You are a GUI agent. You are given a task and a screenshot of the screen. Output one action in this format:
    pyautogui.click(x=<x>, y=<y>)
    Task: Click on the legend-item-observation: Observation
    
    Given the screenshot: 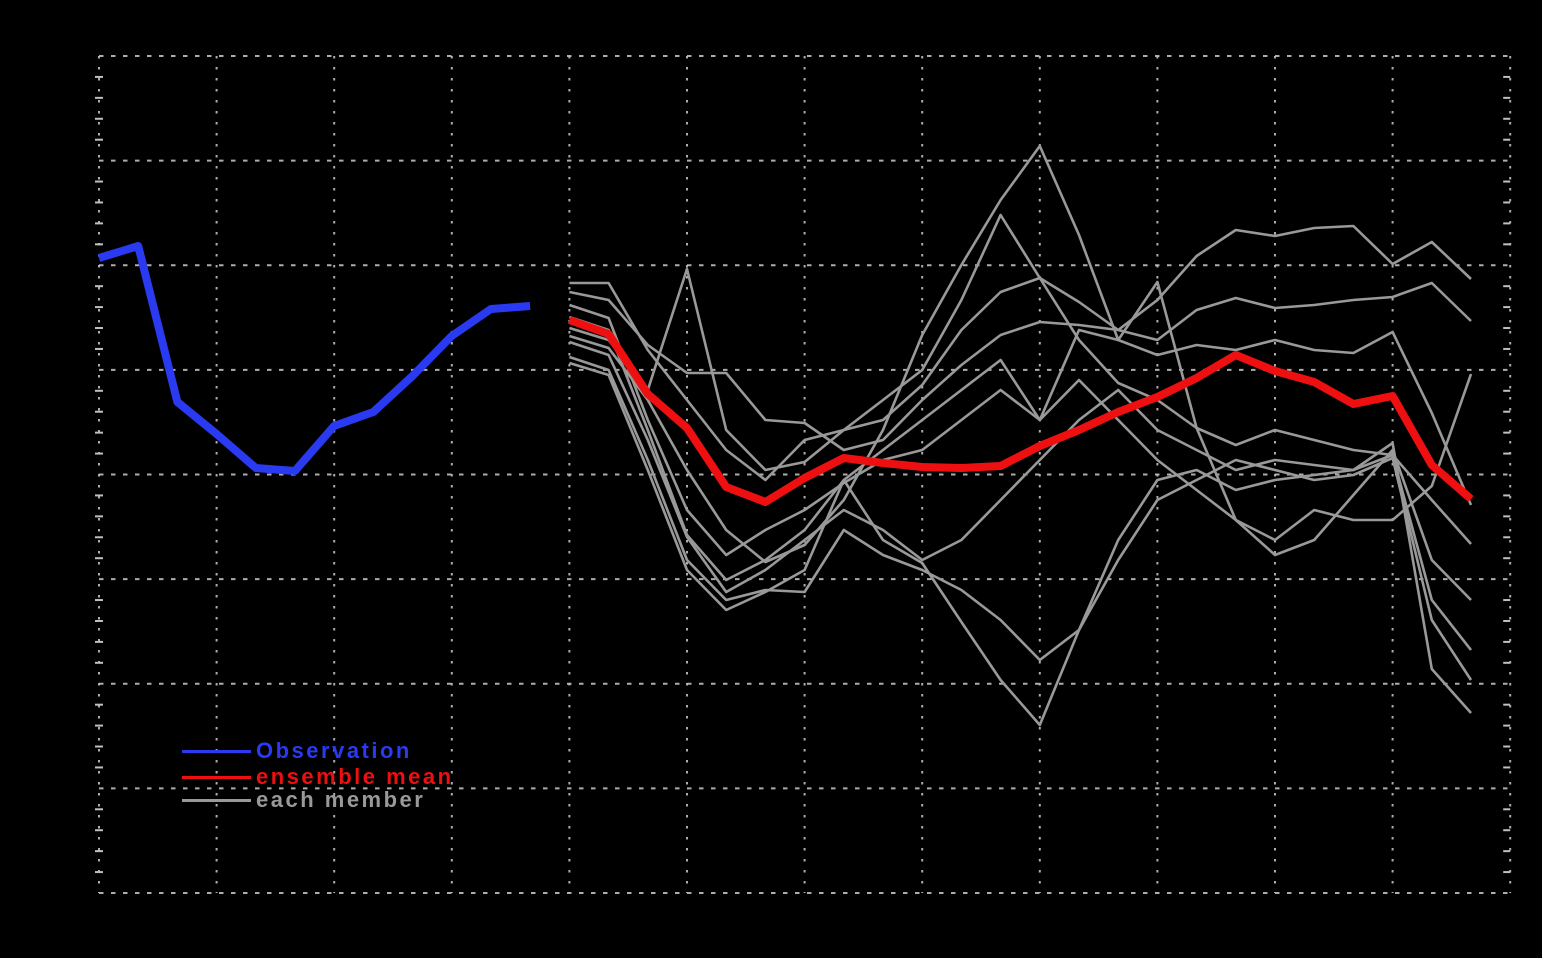 What is the action you would take?
    pyautogui.click(x=297, y=751)
    